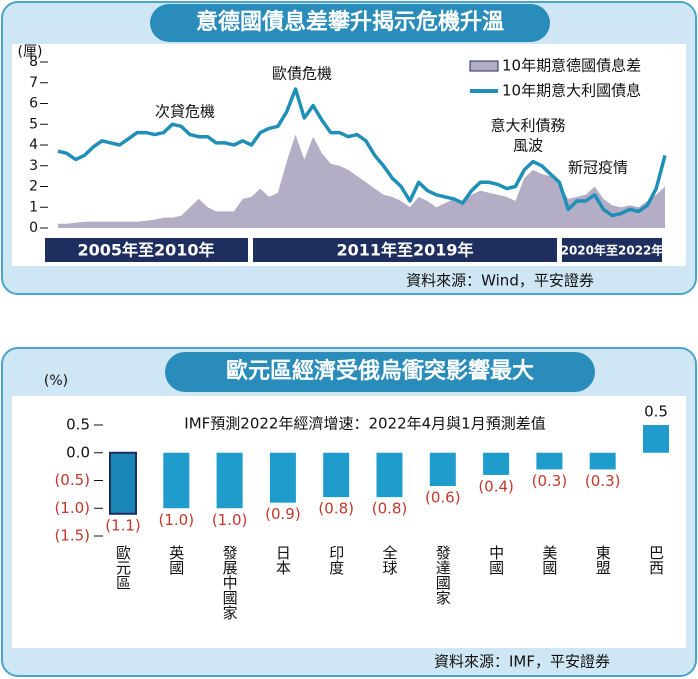 The image size is (698, 679). Describe the element at coordinates (33, 62) in the screenshot. I see `y-tick-label: 8` at that location.